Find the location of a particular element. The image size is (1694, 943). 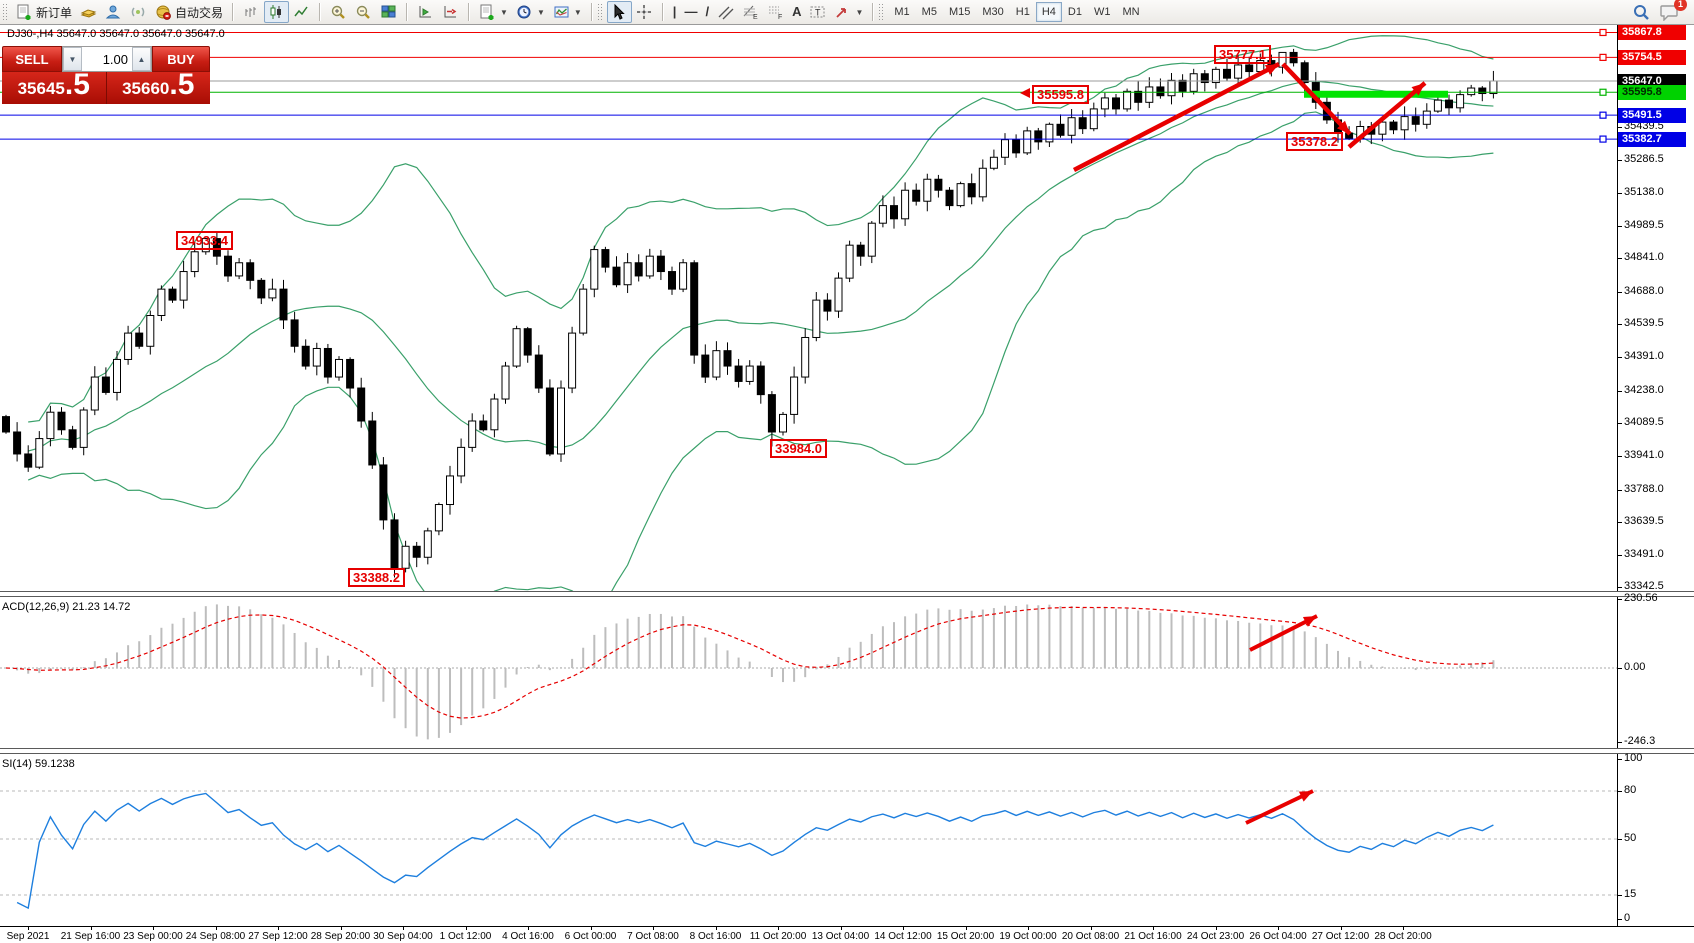

time-axis-label: 24 Sep 08:00 is located at coordinates (215, 936).